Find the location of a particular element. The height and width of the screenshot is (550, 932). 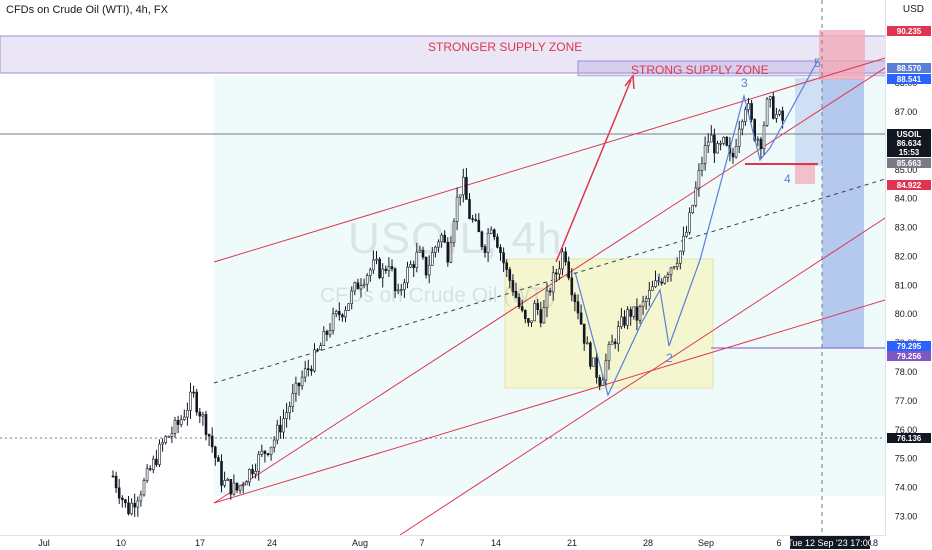

currency-label: USD is located at coordinates (913, 9).